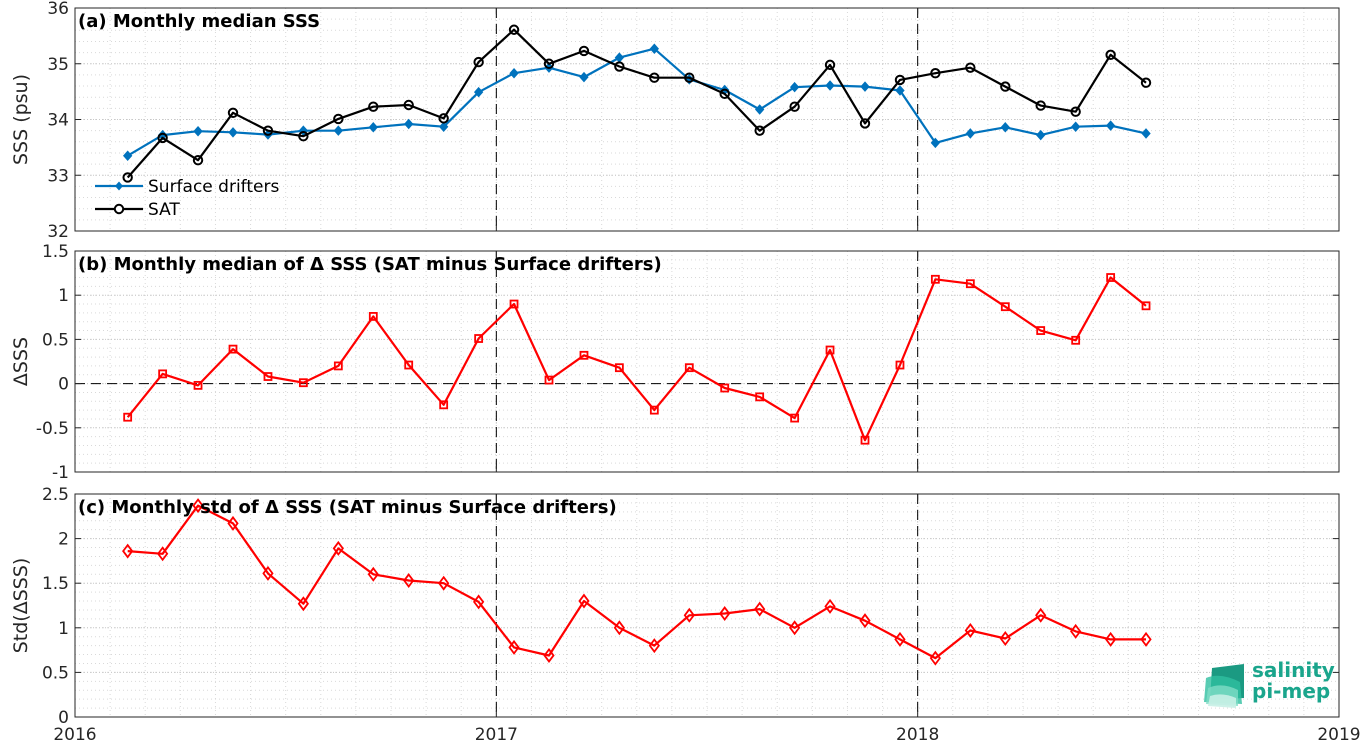 Image resolution: width=1364 pixels, height=745 pixels. What do you see at coordinates (74, 735) in the screenshot?
I see `x-tick-label: 2016` at bounding box center [74, 735].